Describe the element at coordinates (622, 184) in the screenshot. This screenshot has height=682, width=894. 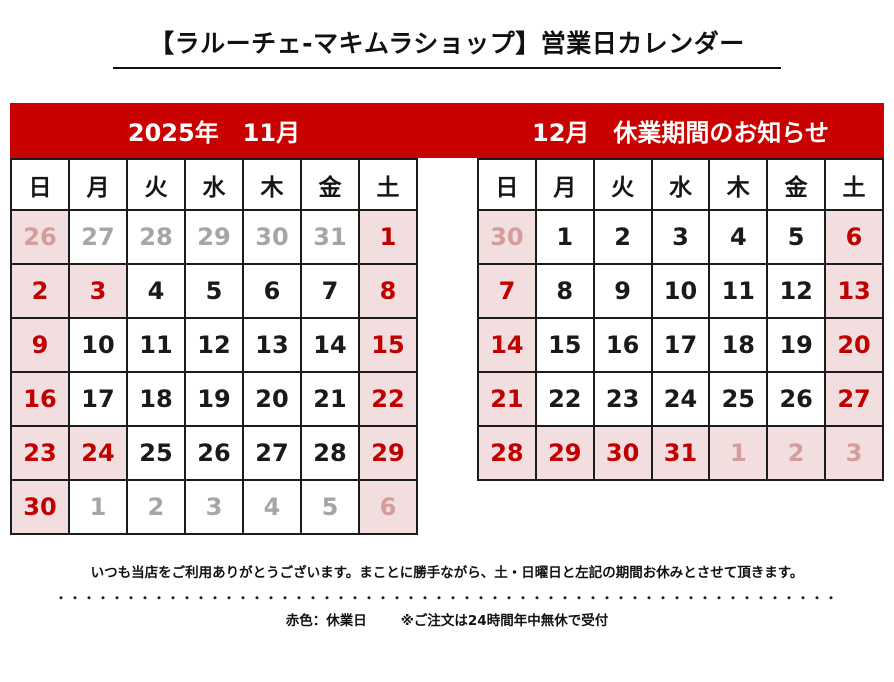
I see `weekday-header: 火` at that location.